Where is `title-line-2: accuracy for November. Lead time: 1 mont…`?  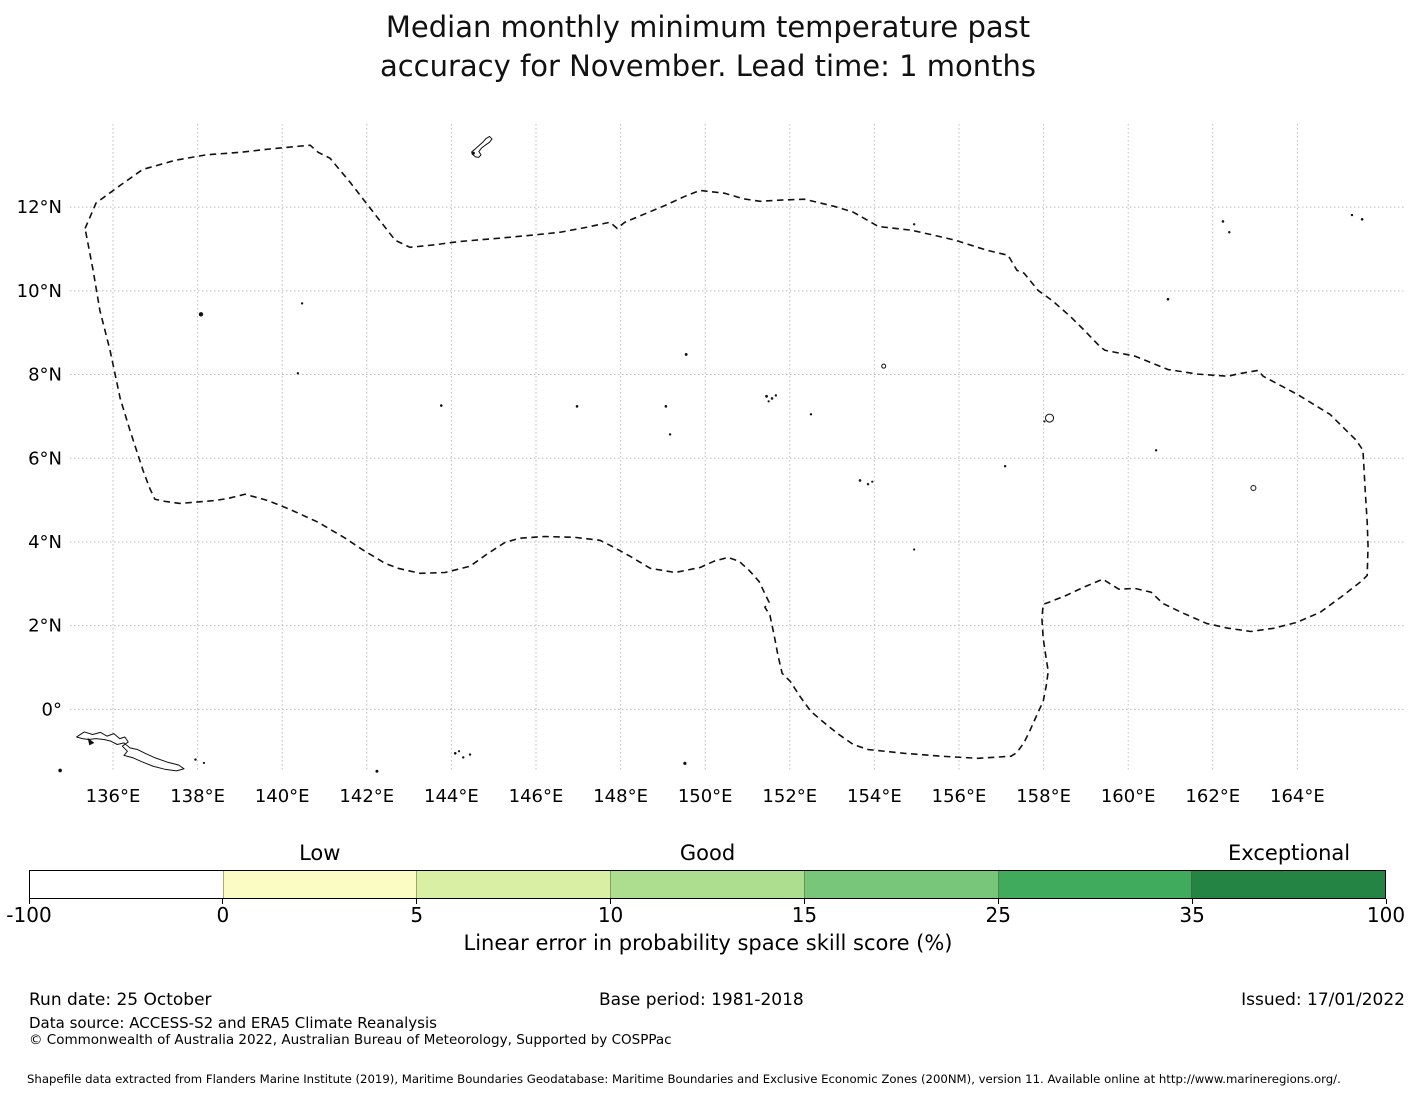
title-line-2: accuracy for November. Lead time: 1 mont… is located at coordinates (708, 66).